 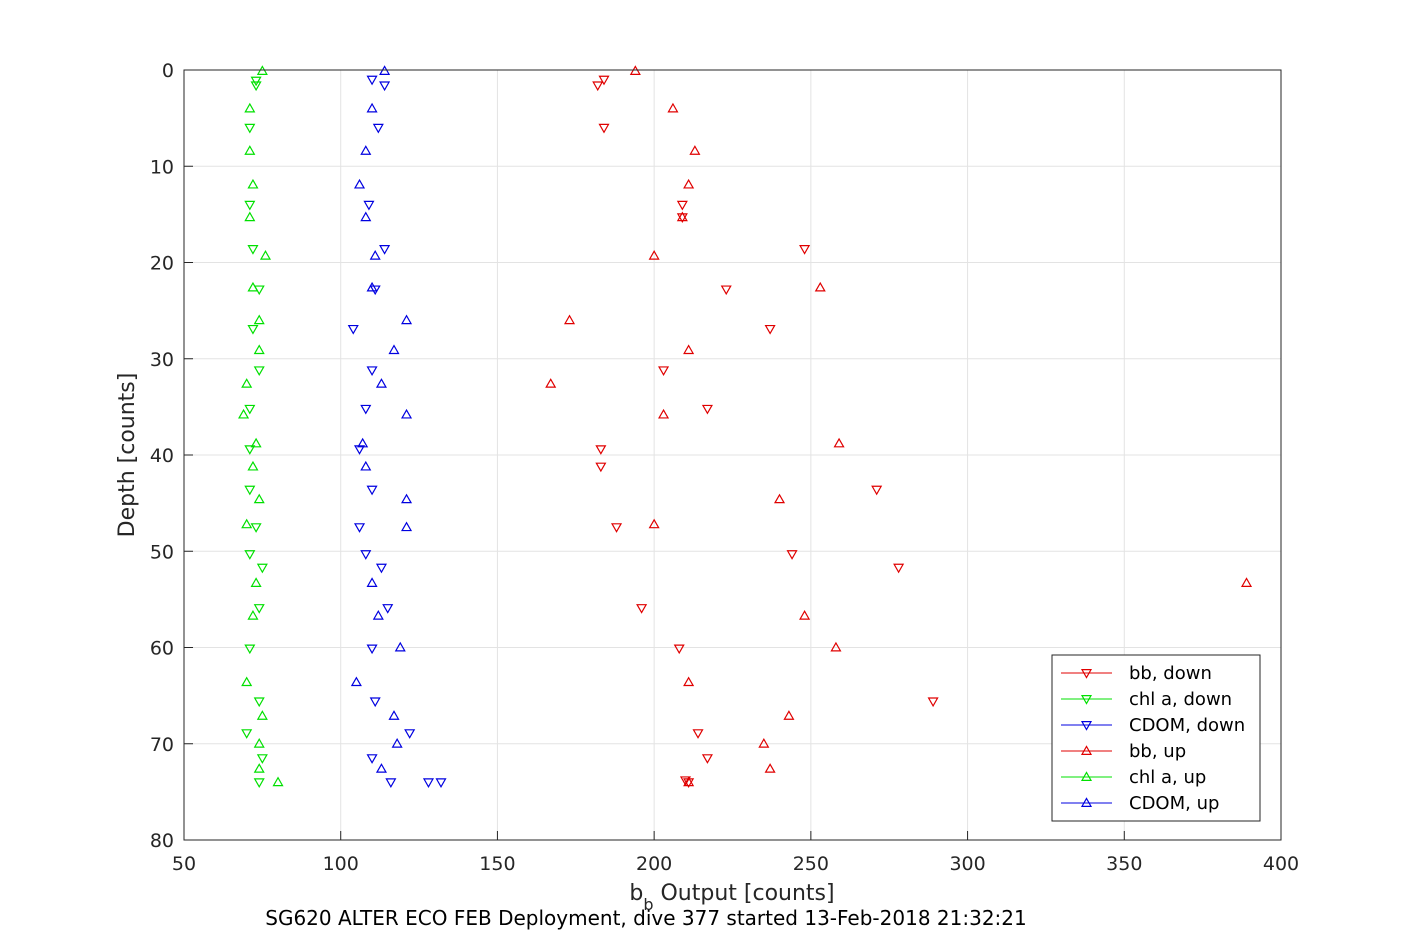 What do you see at coordinates (811, 864) in the screenshot?
I see `x-tick-label: 250` at bounding box center [811, 864].